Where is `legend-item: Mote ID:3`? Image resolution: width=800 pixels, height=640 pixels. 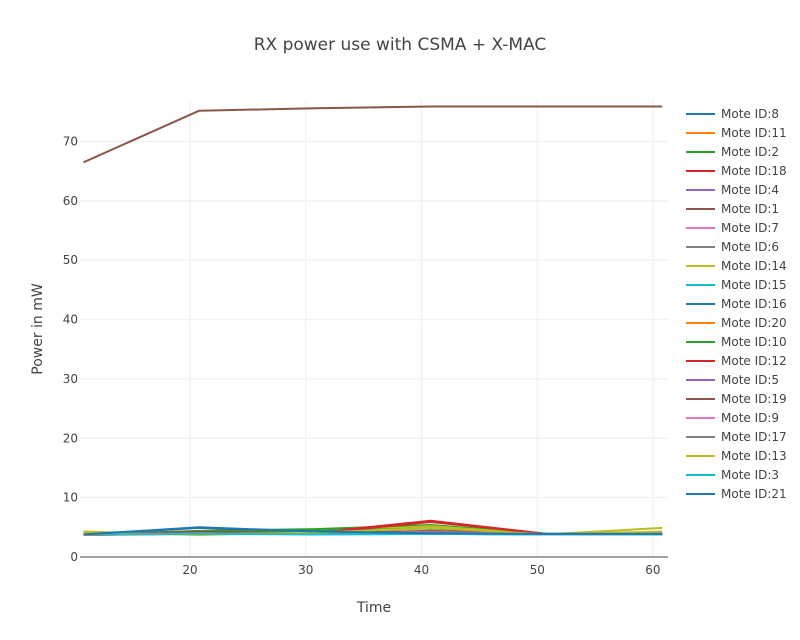
legend-item: Mote ID:3 is located at coordinates (732, 475).